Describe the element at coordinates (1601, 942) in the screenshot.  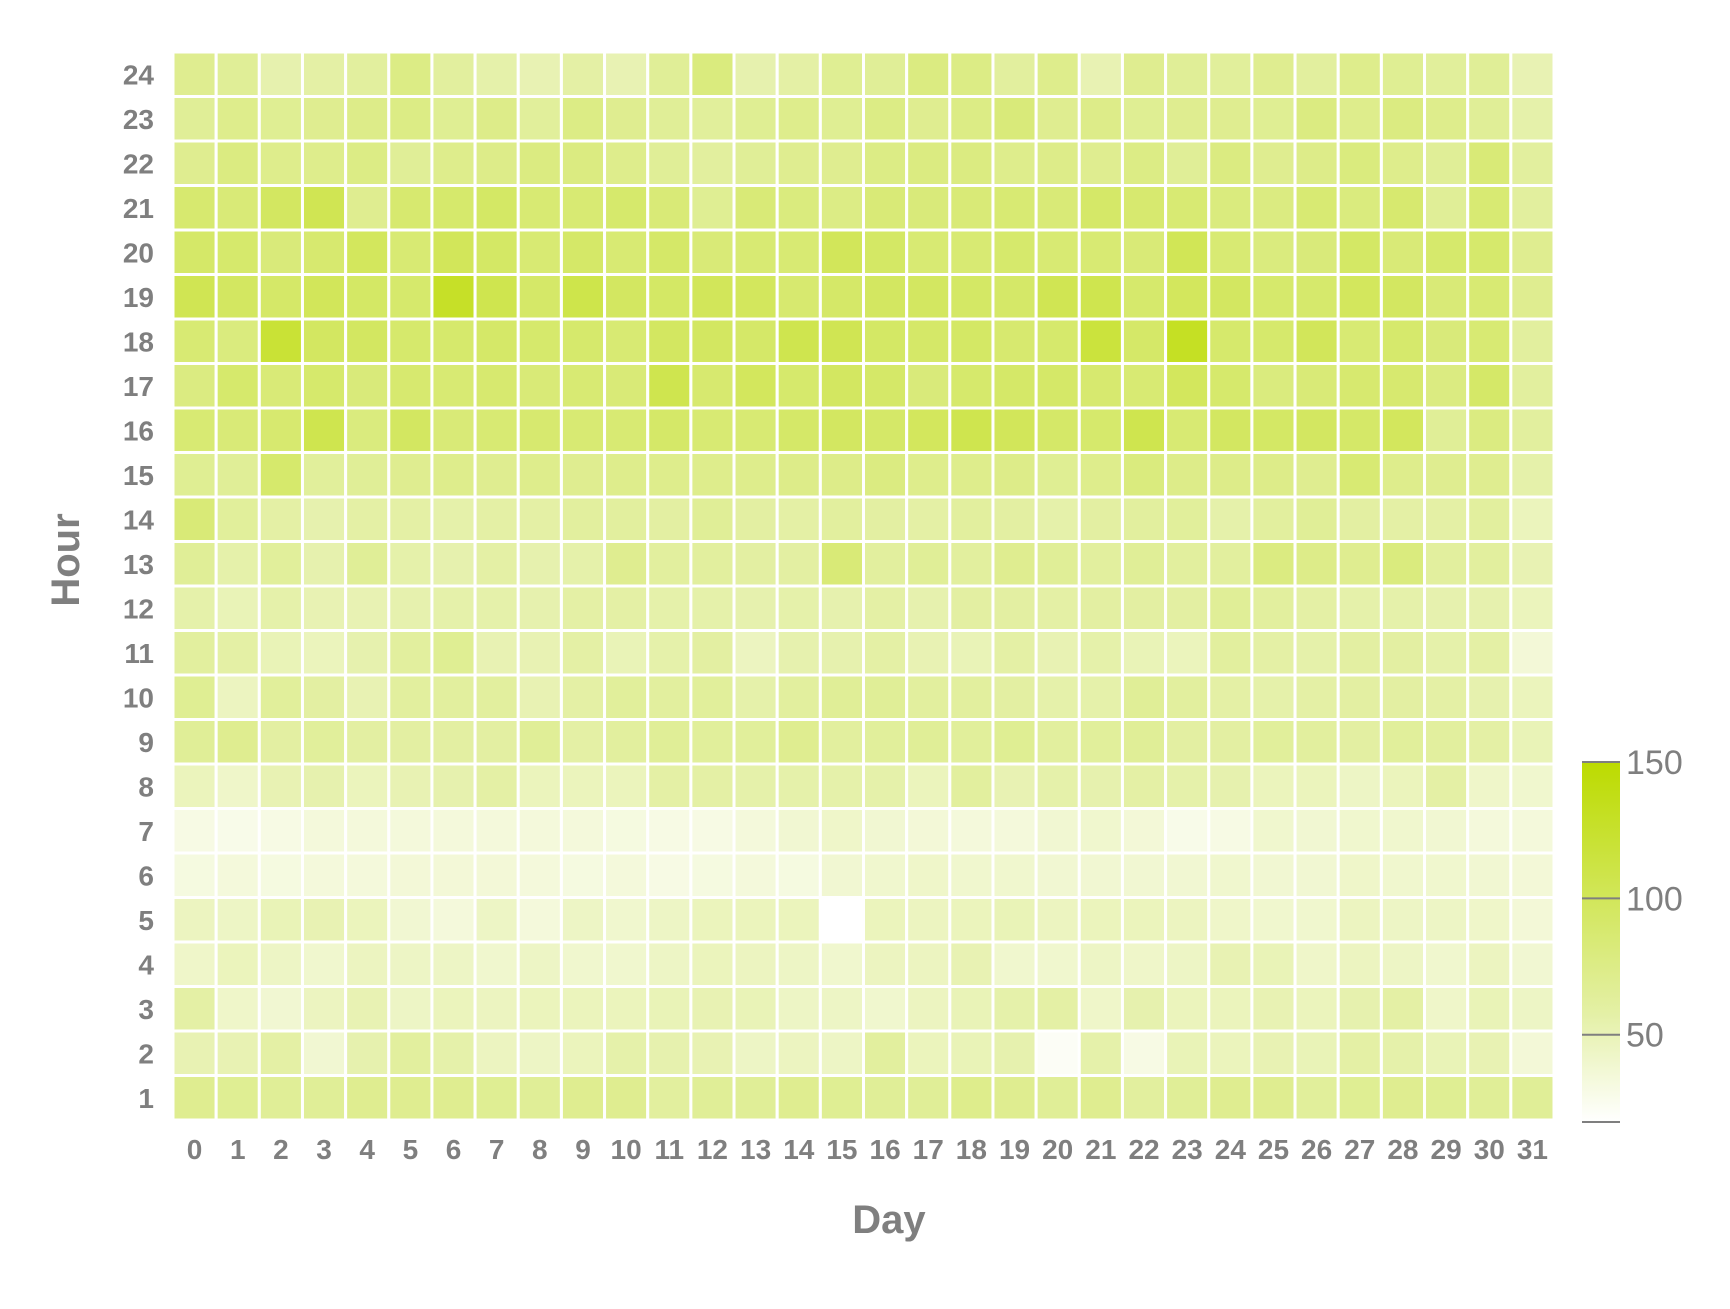
I see `color-legend-bar` at that location.